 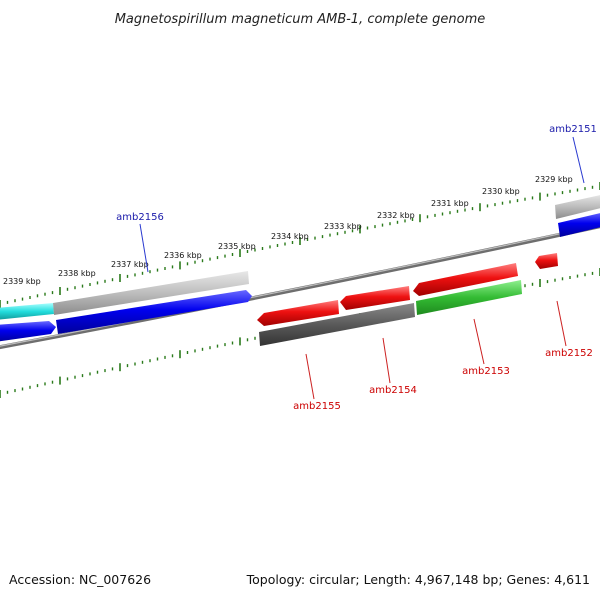 What do you see at coordinates (140, 217) in the screenshot?
I see `gene-label-amb2156: amb2156` at bounding box center [140, 217].